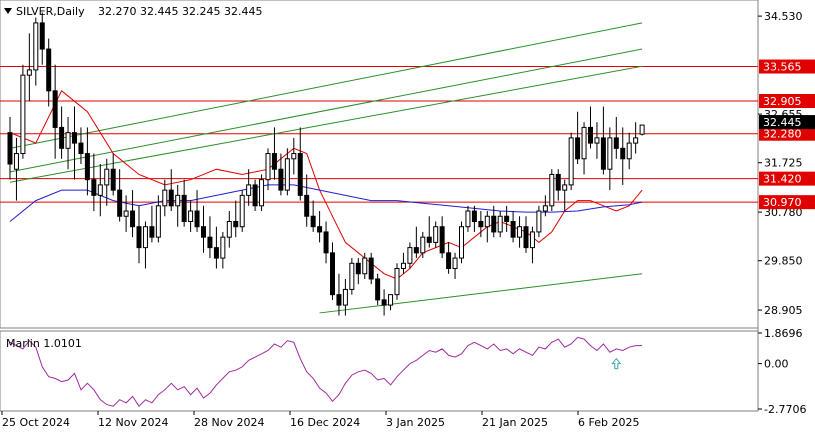  Describe the element at coordinates (36, 422) in the screenshot. I see `time-tick-label: 25 Oct 2024` at that location.